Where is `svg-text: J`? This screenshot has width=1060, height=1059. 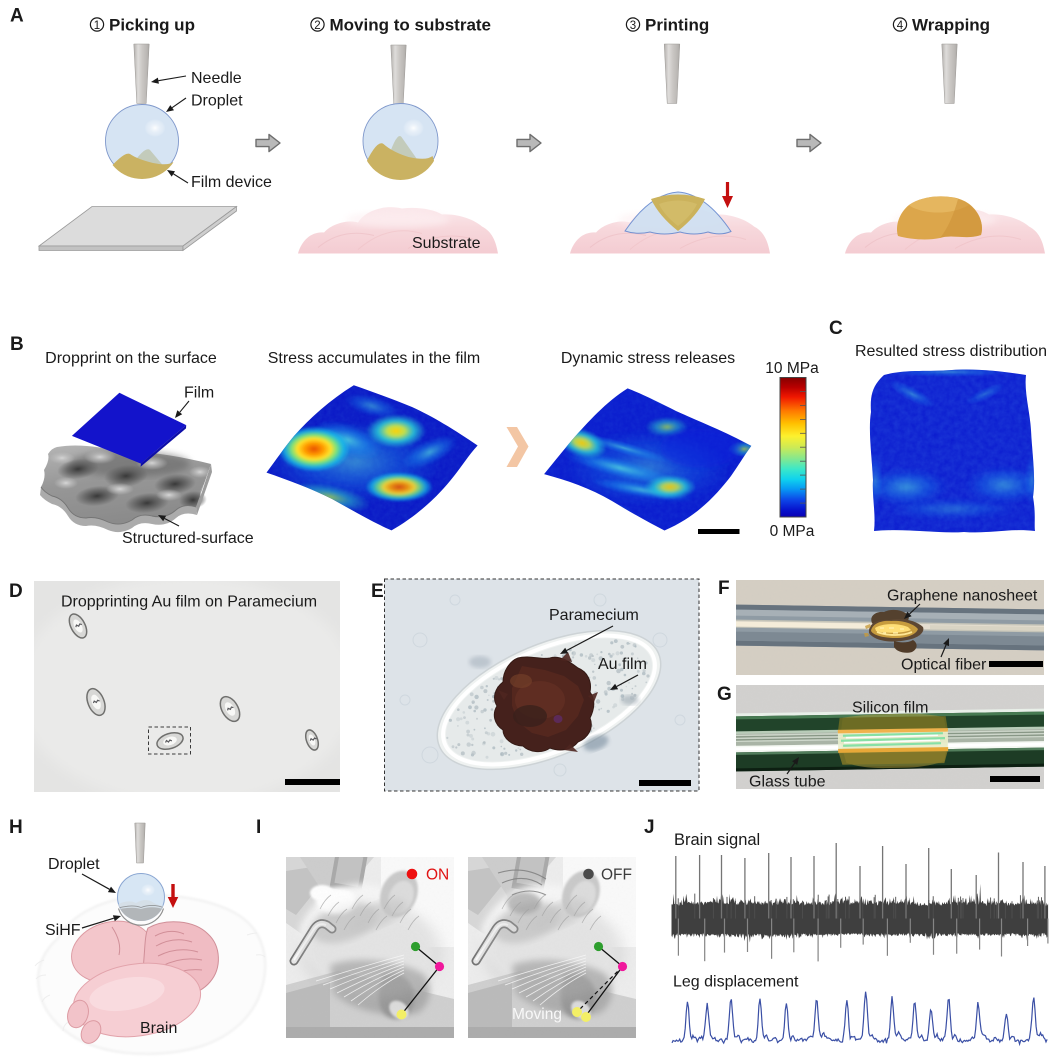
svg-text: J is located at coordinates (649, 827).